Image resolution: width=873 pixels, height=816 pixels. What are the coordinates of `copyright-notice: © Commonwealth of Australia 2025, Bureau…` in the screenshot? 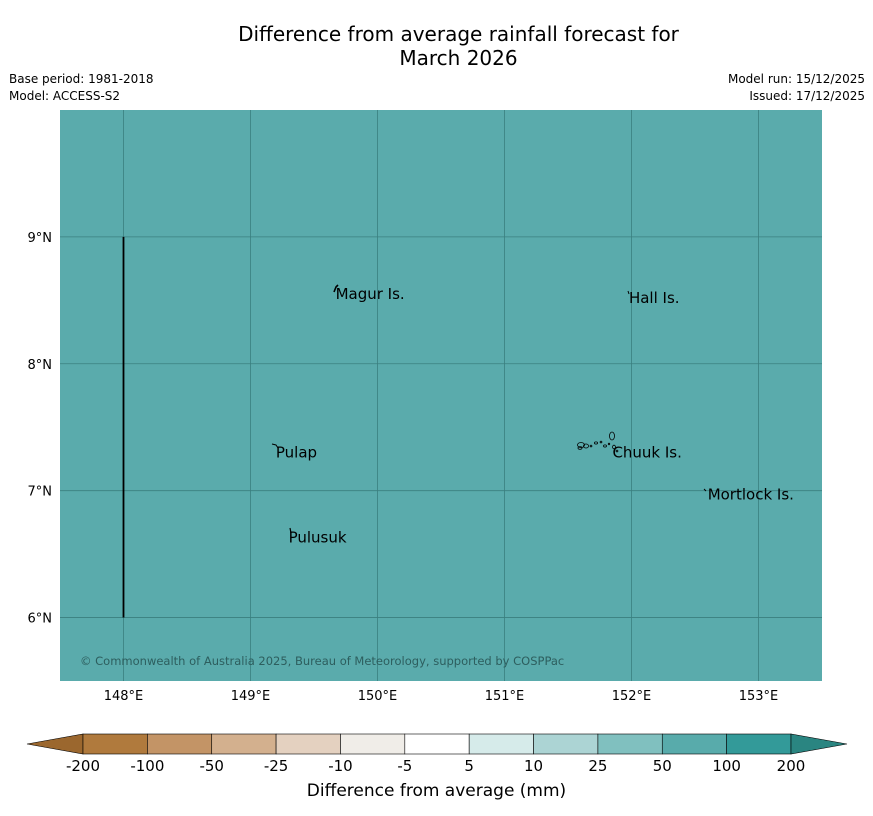 It's located at (322, 661).